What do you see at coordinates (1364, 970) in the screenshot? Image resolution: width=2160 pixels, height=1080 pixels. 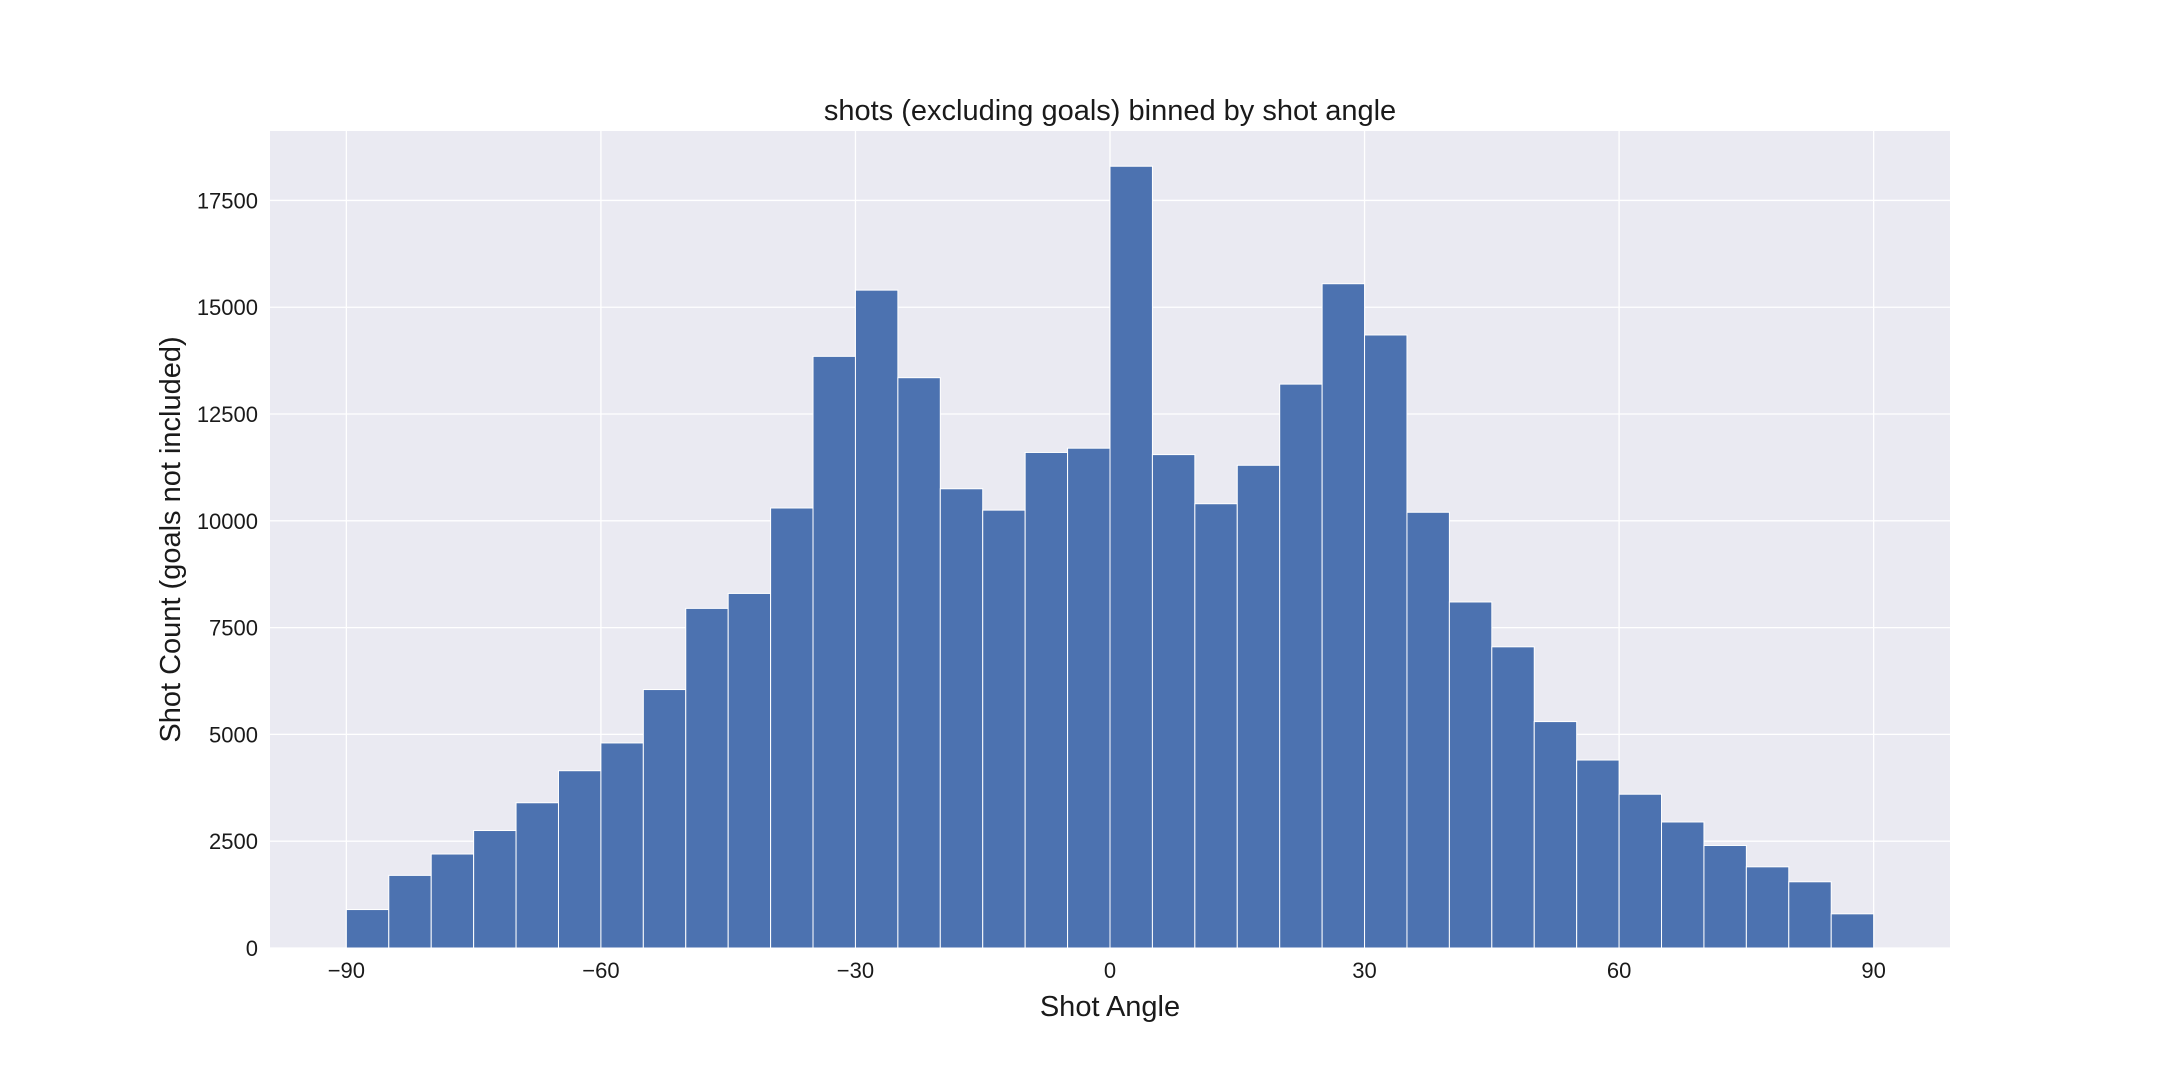 I see `x-tick-label: 30` at bounding box center [1364, 970].